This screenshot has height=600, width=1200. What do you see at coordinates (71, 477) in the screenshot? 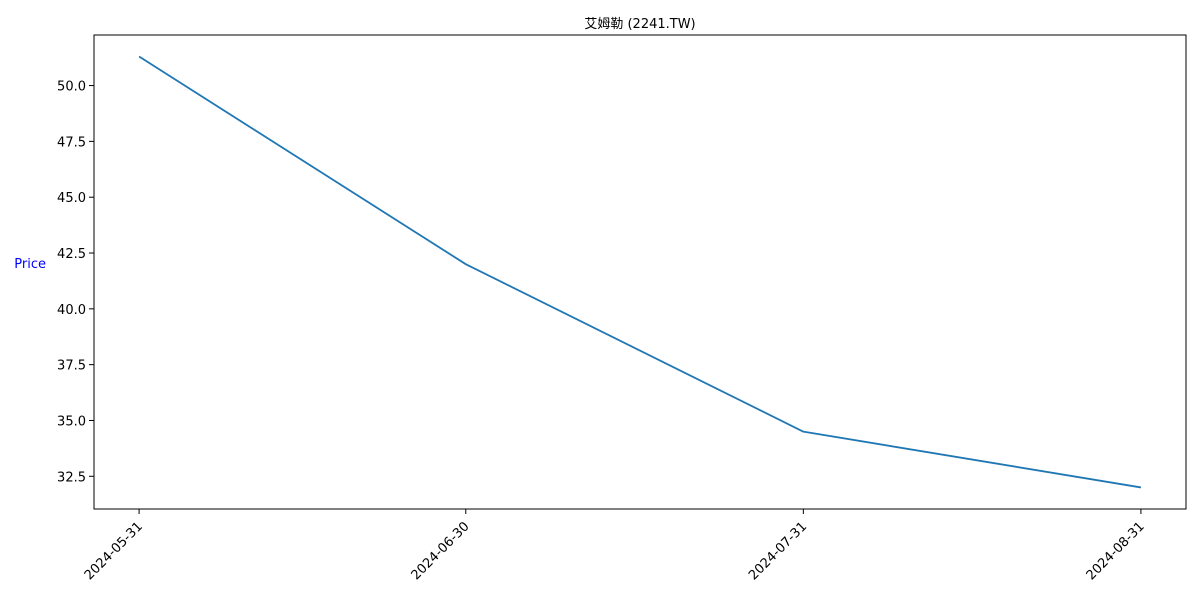
I see `y-tick-label: 32.5` at bounding box center [71, 477].